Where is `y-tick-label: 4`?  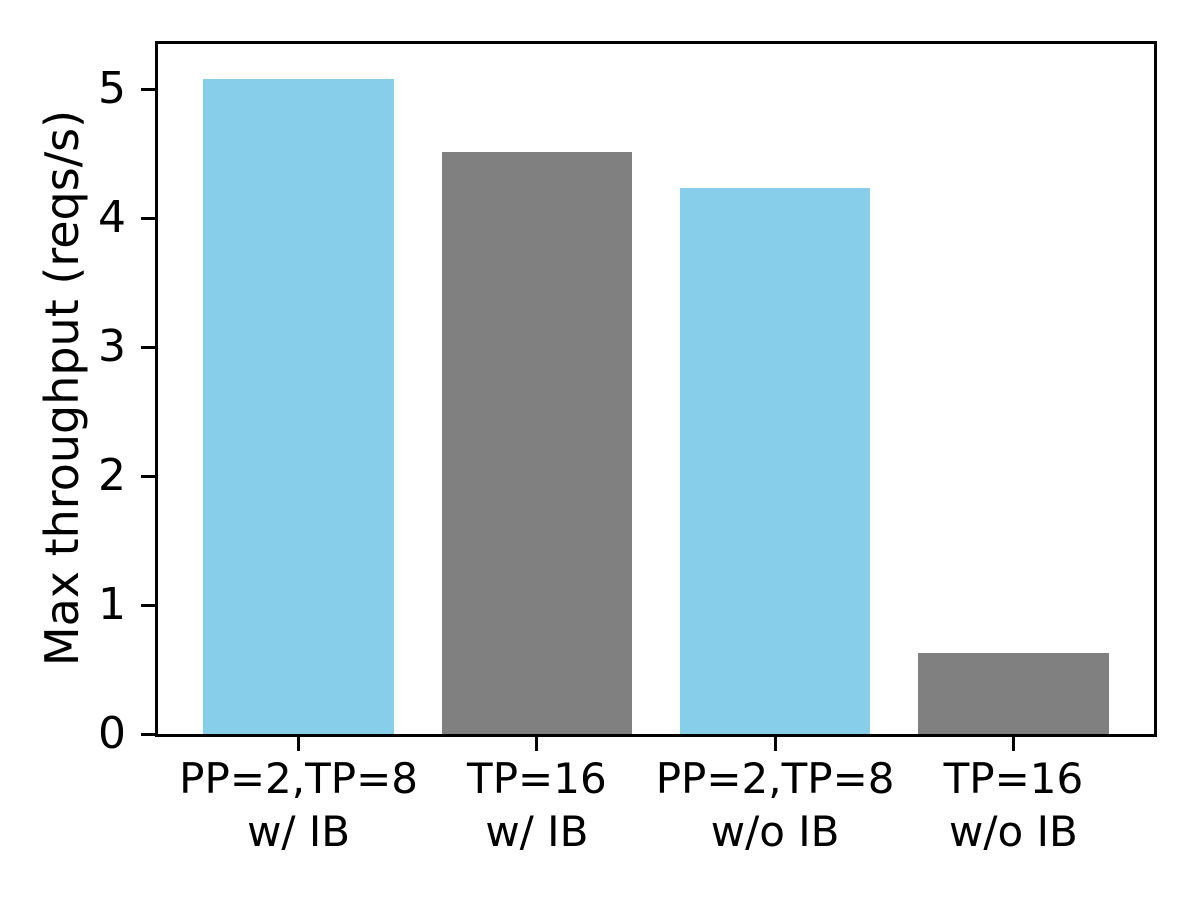
y-tick-label: 4 is located at coordinates (112, 218).